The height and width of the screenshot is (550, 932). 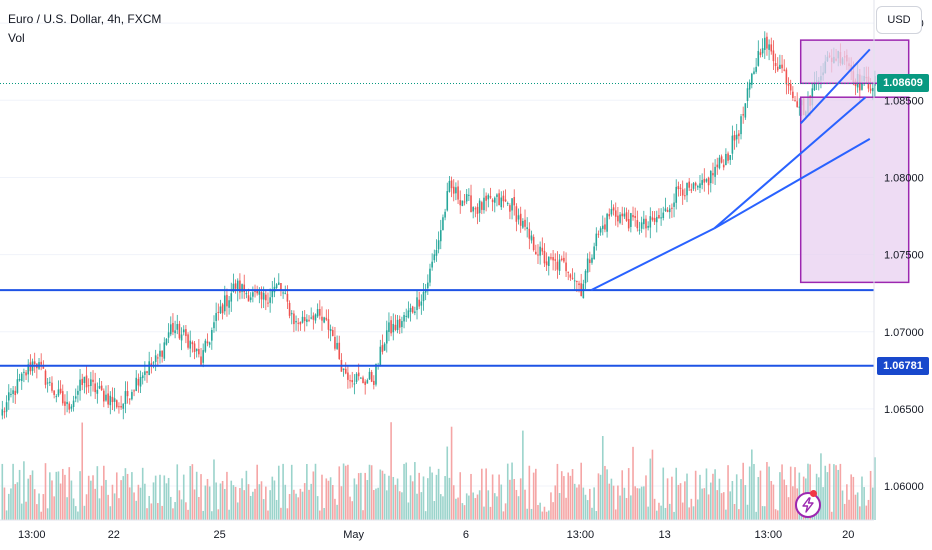 I want to click on lightning-icon, so click(x=808, y=505).